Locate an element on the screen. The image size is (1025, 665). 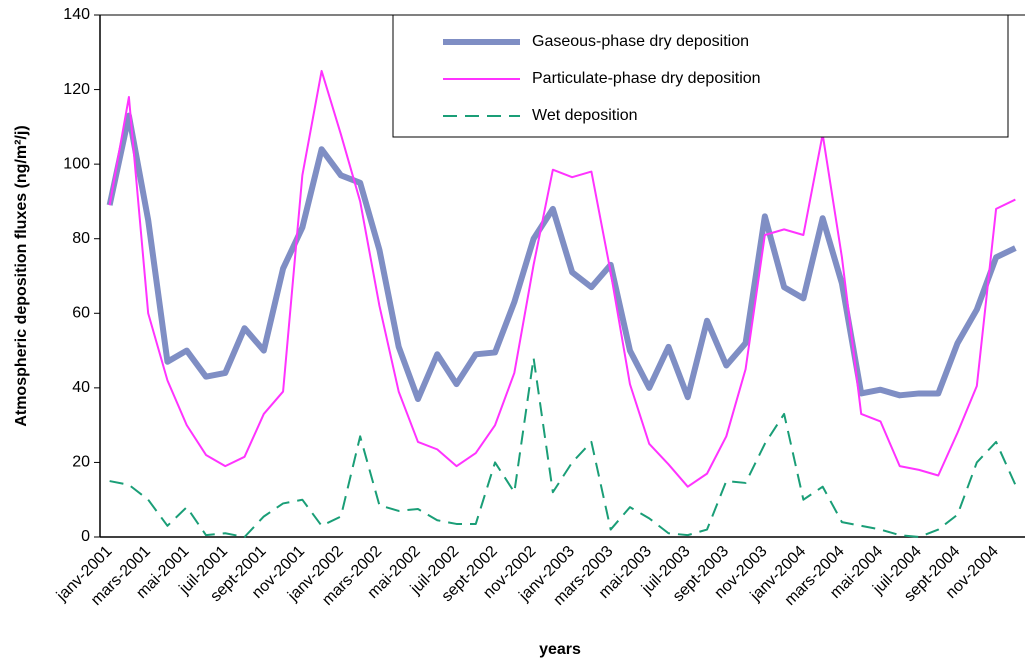
x-axis-title: years is located at coordinates (560, 649).